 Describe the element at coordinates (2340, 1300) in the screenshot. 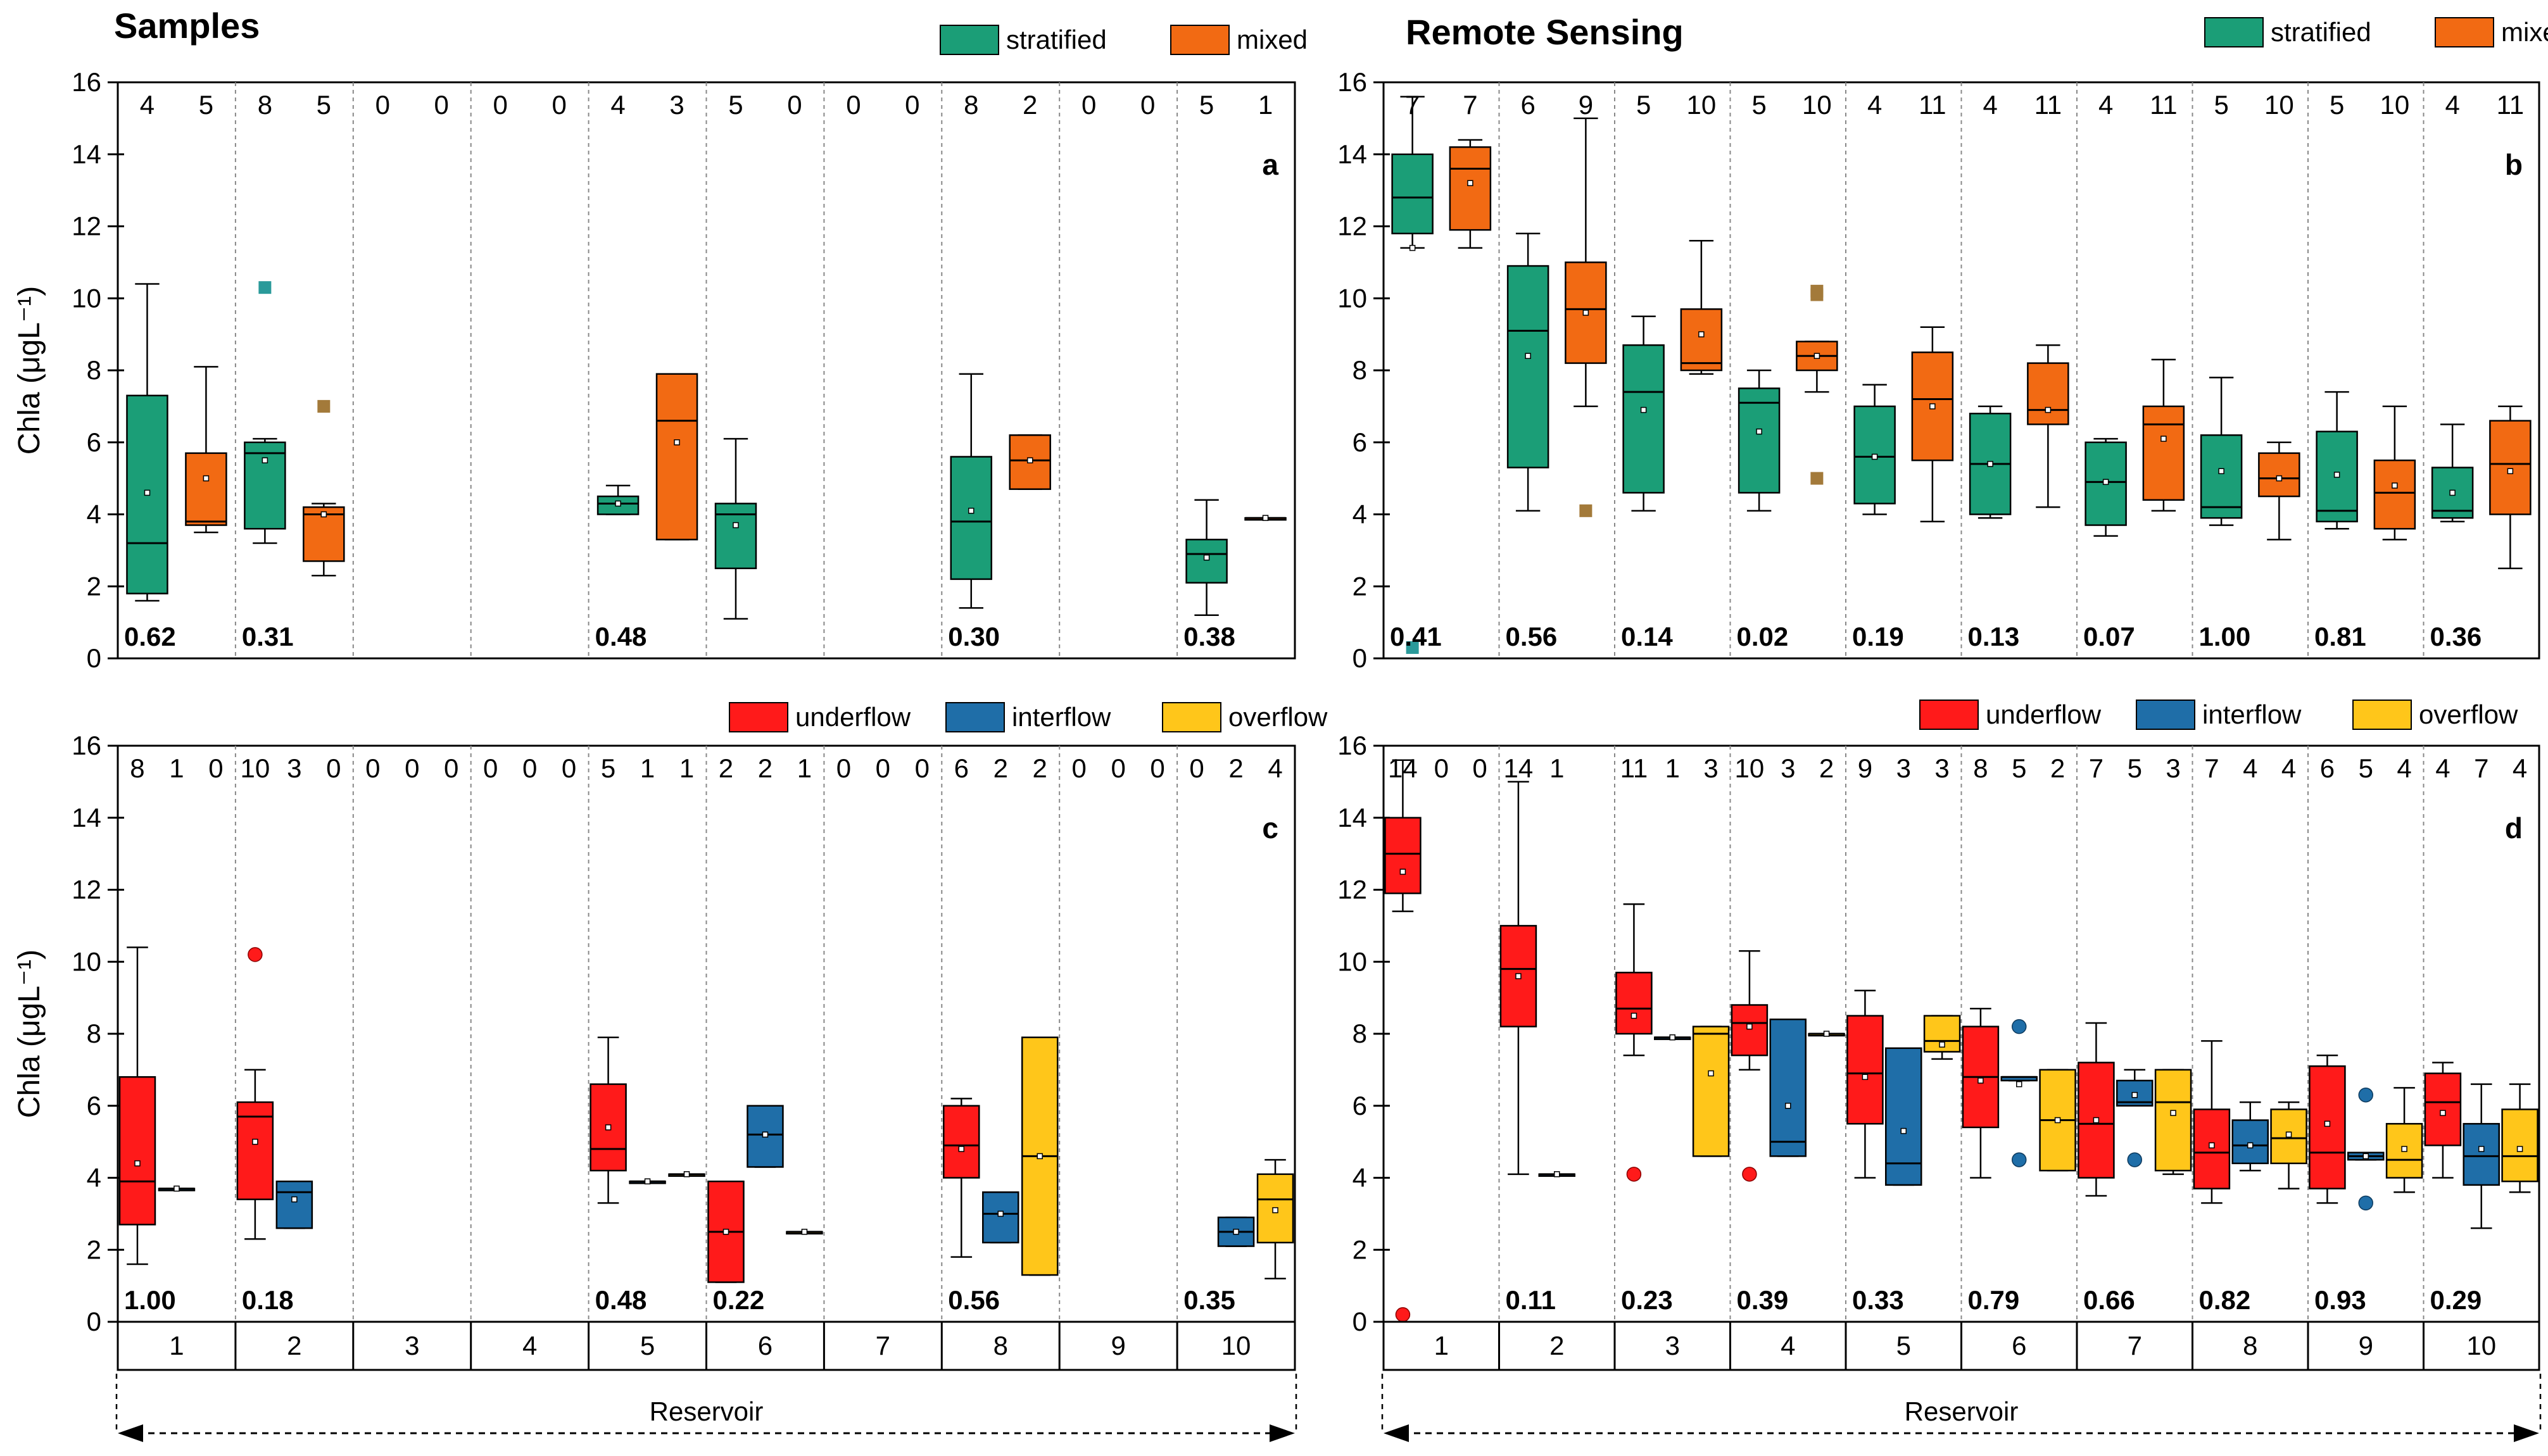

I see `p-value: 0.93` at that location.